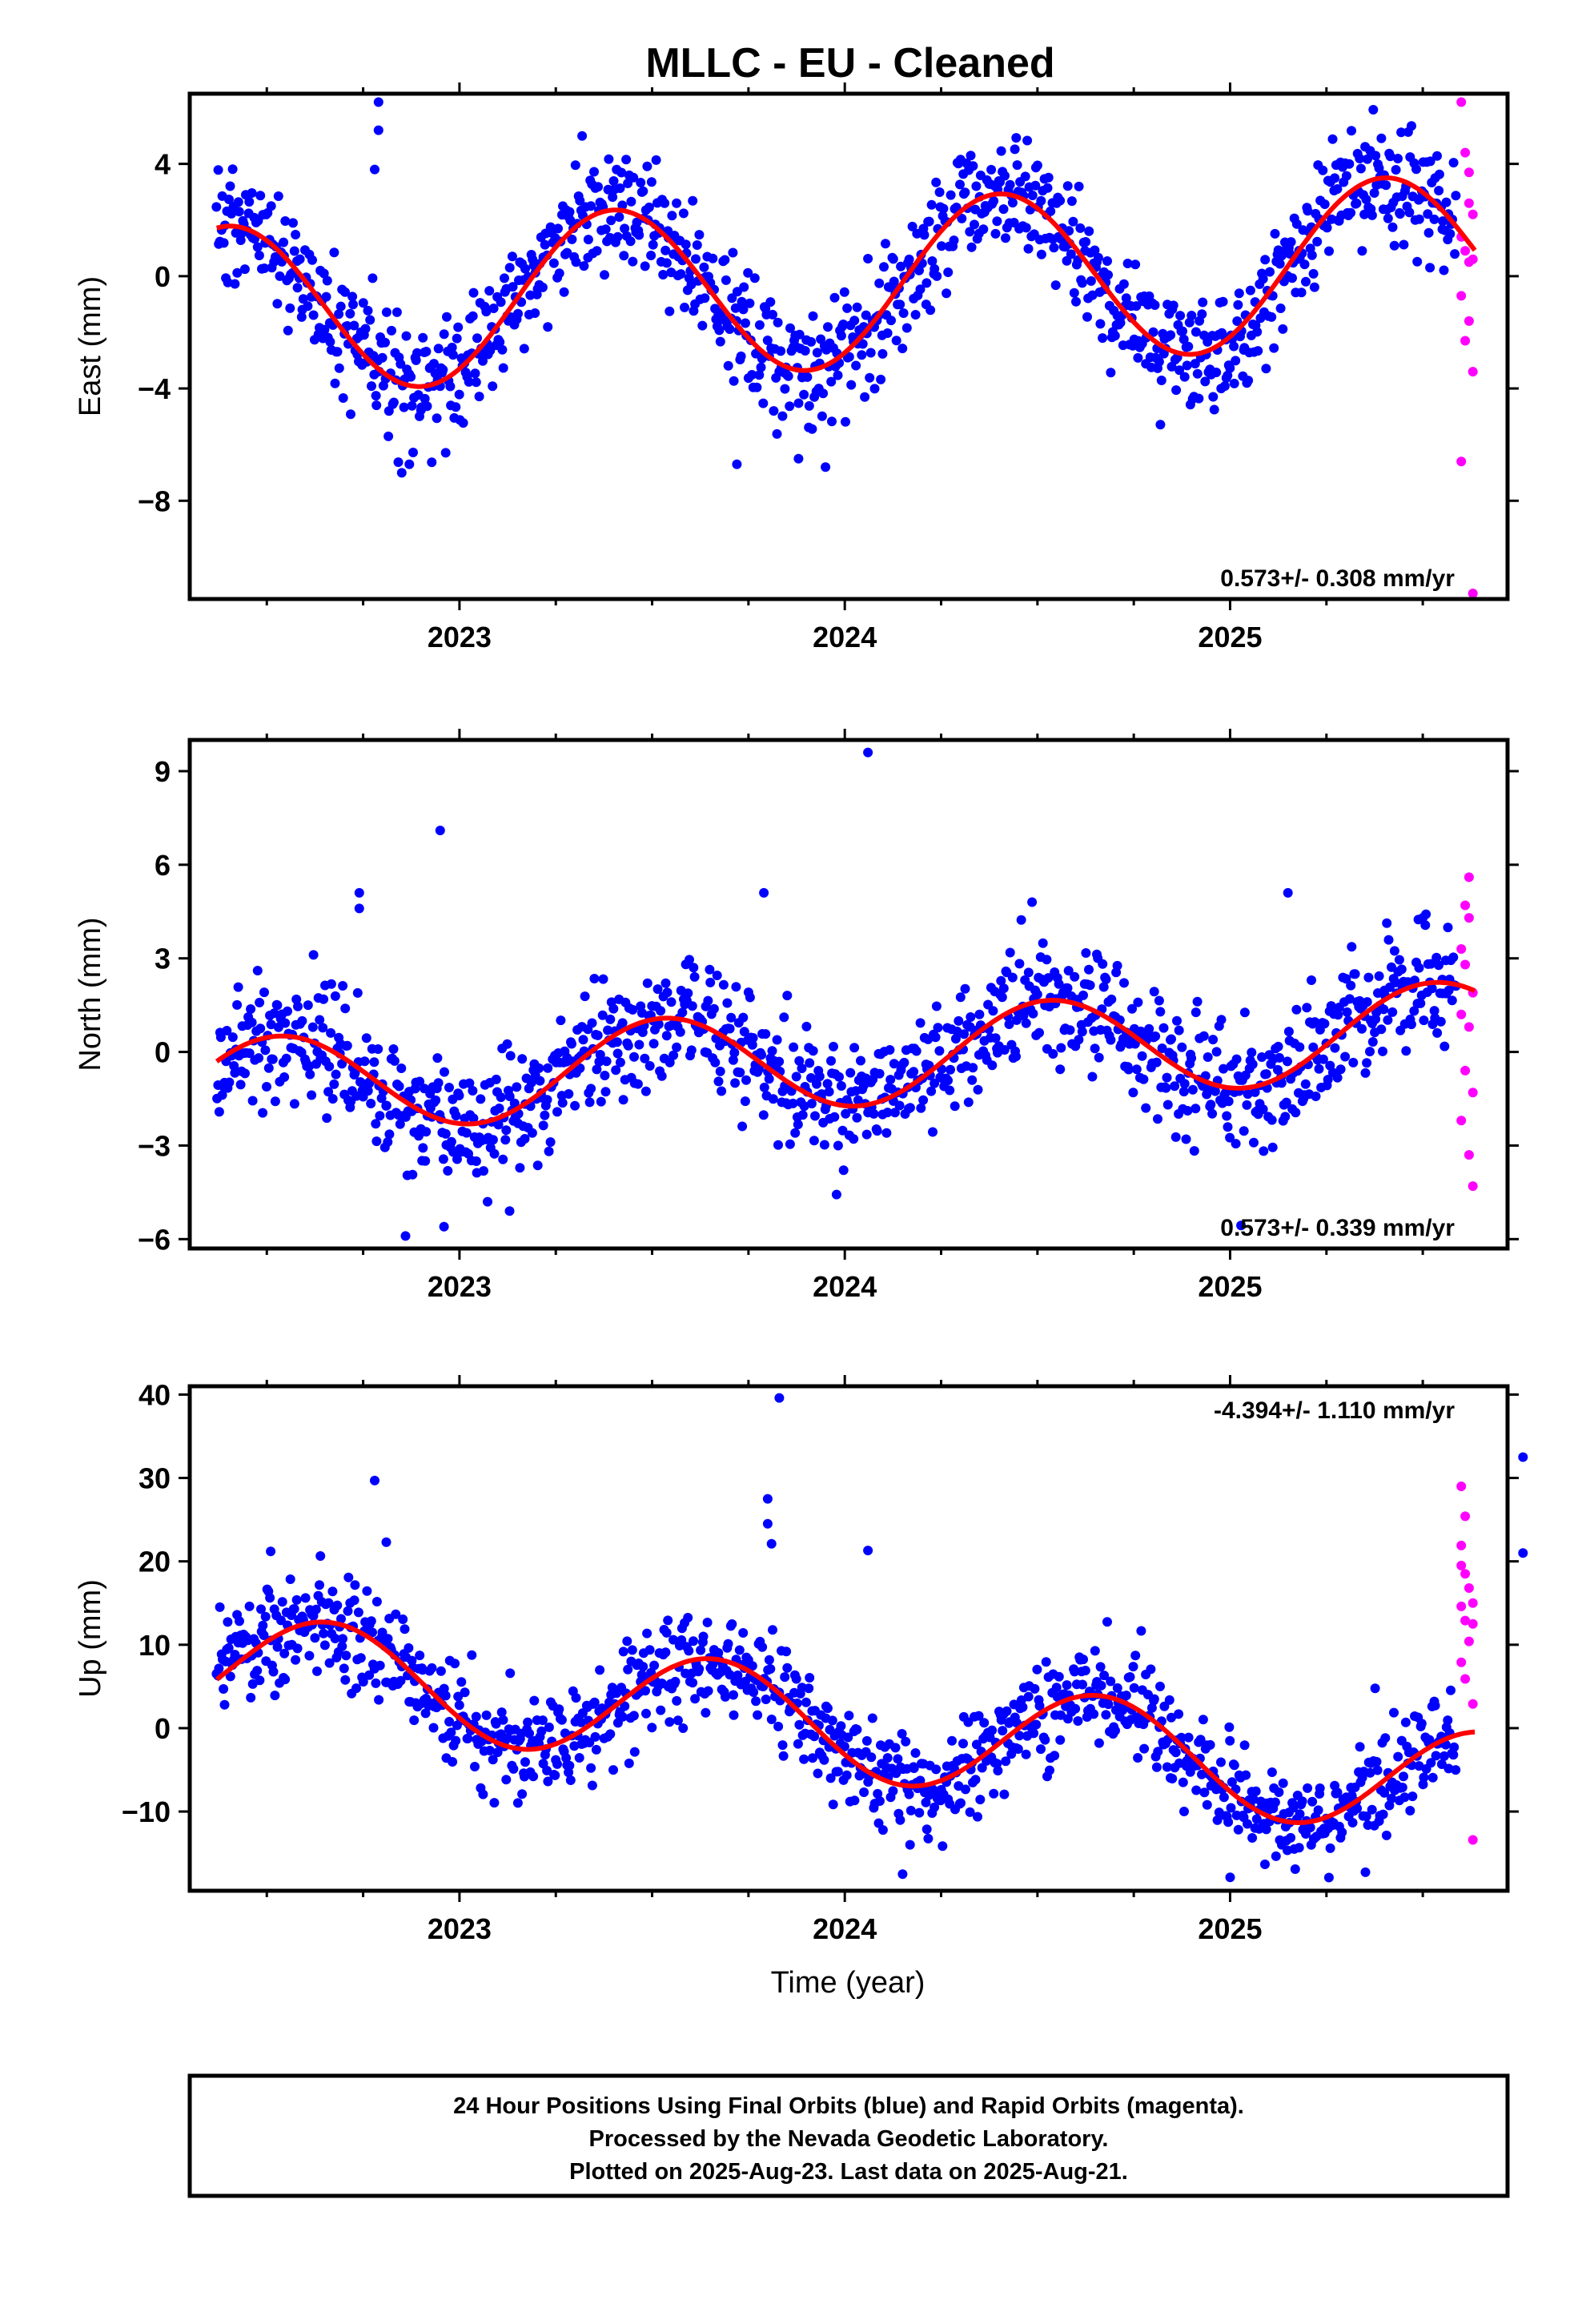  I want to click on north-rapid-orbit-point, so click(1473, 1093).